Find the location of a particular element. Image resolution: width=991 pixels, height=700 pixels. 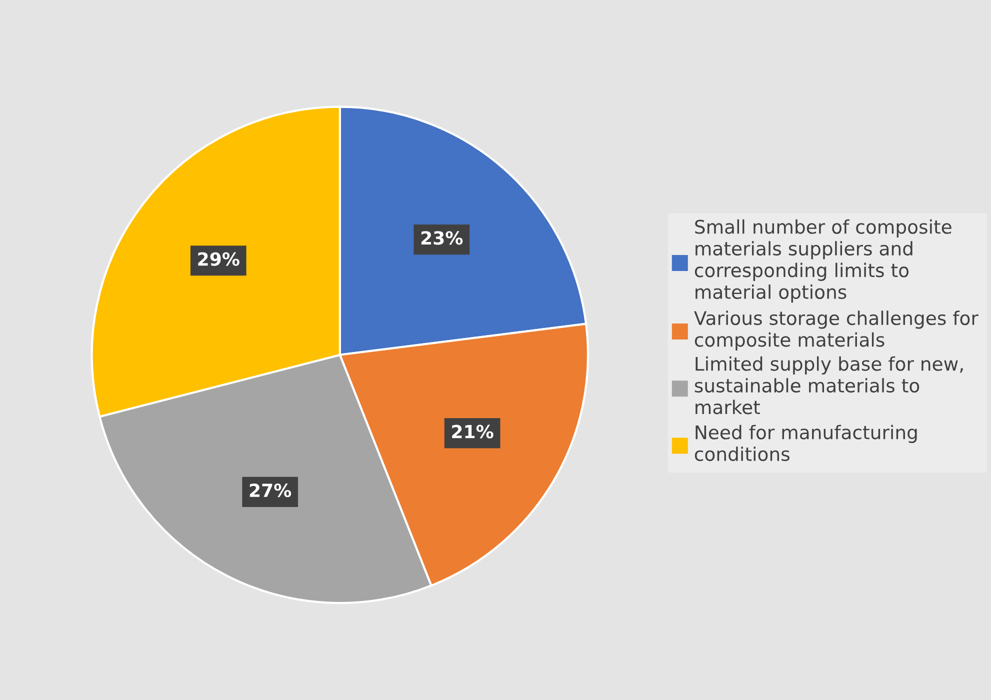

data-label: 27% is located at coordinates (271, 491).